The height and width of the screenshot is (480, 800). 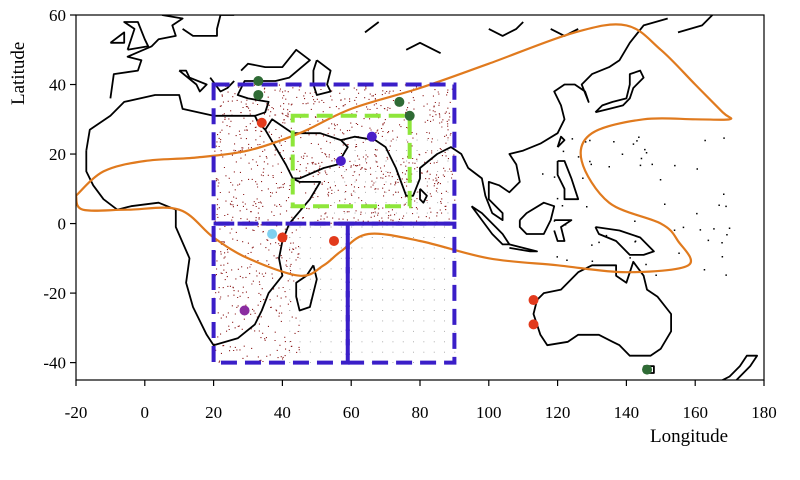 What do you see at coordinates (57, 85) in the screenshot?
I see `y-tick-label: 40` at bounding box center [57, 85].